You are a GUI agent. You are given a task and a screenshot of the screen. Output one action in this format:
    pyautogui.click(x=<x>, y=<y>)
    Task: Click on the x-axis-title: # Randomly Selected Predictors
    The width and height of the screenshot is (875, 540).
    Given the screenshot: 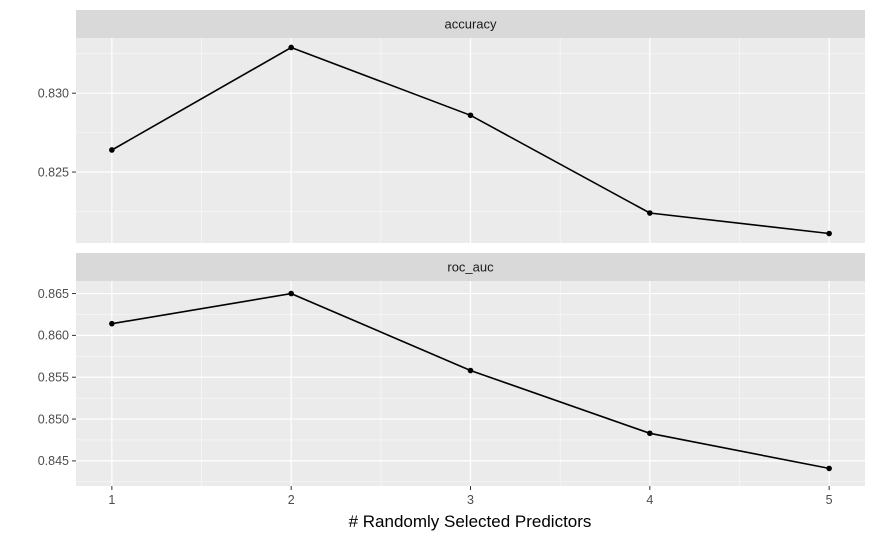 What is the action you would take?
    pyautogui.click(x=470, y=521)
    